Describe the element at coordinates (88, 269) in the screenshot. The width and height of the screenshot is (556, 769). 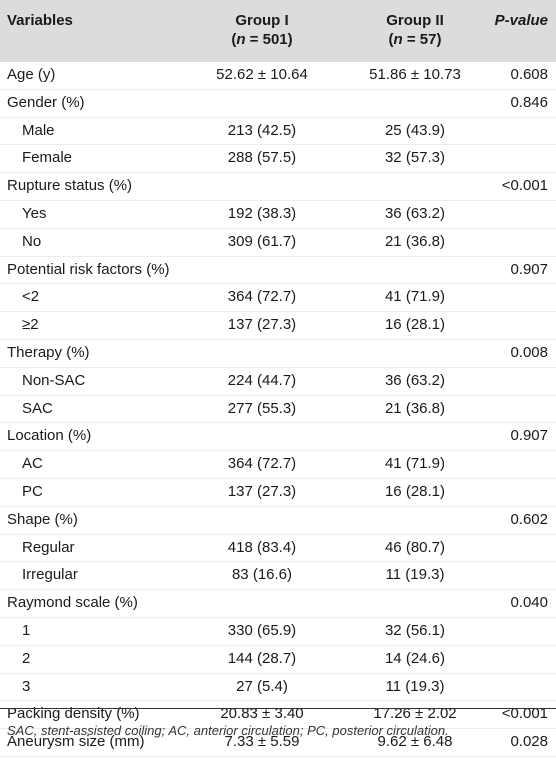
I see `cell-variable: Potential risk factors (%)` at that location.